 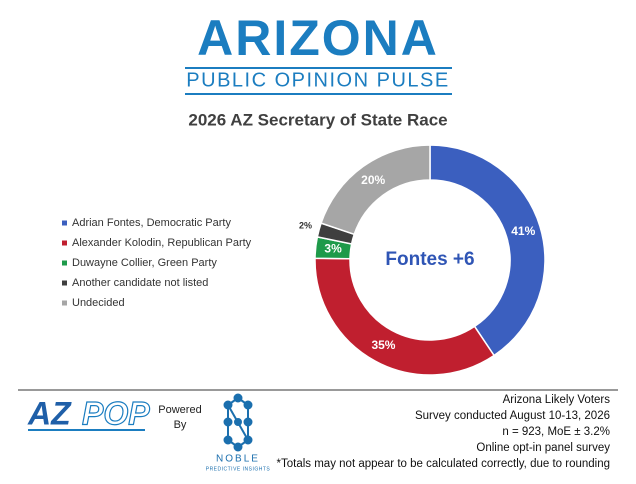 I want to click on value-label: 20%, so click(x=373, y=180).